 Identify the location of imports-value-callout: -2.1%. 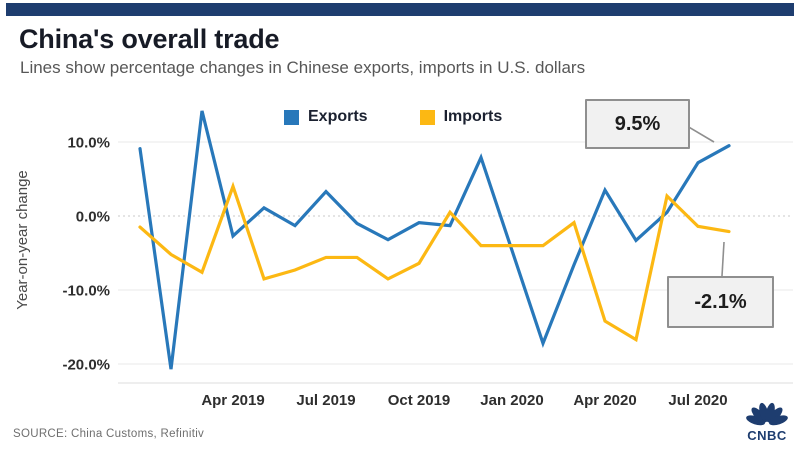
(720, 302).